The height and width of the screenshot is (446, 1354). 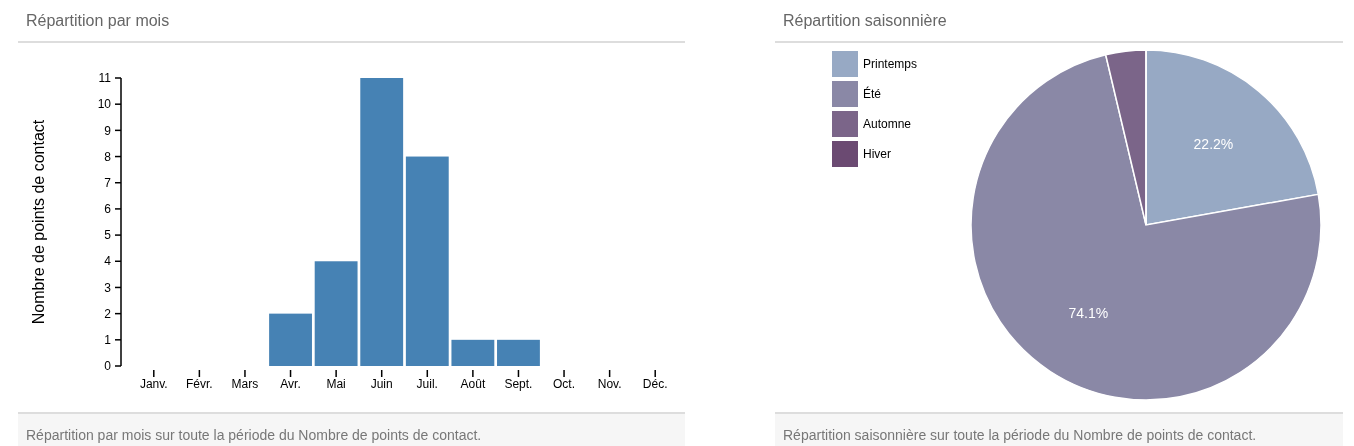 What do you see at coordinates (108, 261) in the screenshot?
I see `y-tick-label: 4` at bounding box center [108, 261].